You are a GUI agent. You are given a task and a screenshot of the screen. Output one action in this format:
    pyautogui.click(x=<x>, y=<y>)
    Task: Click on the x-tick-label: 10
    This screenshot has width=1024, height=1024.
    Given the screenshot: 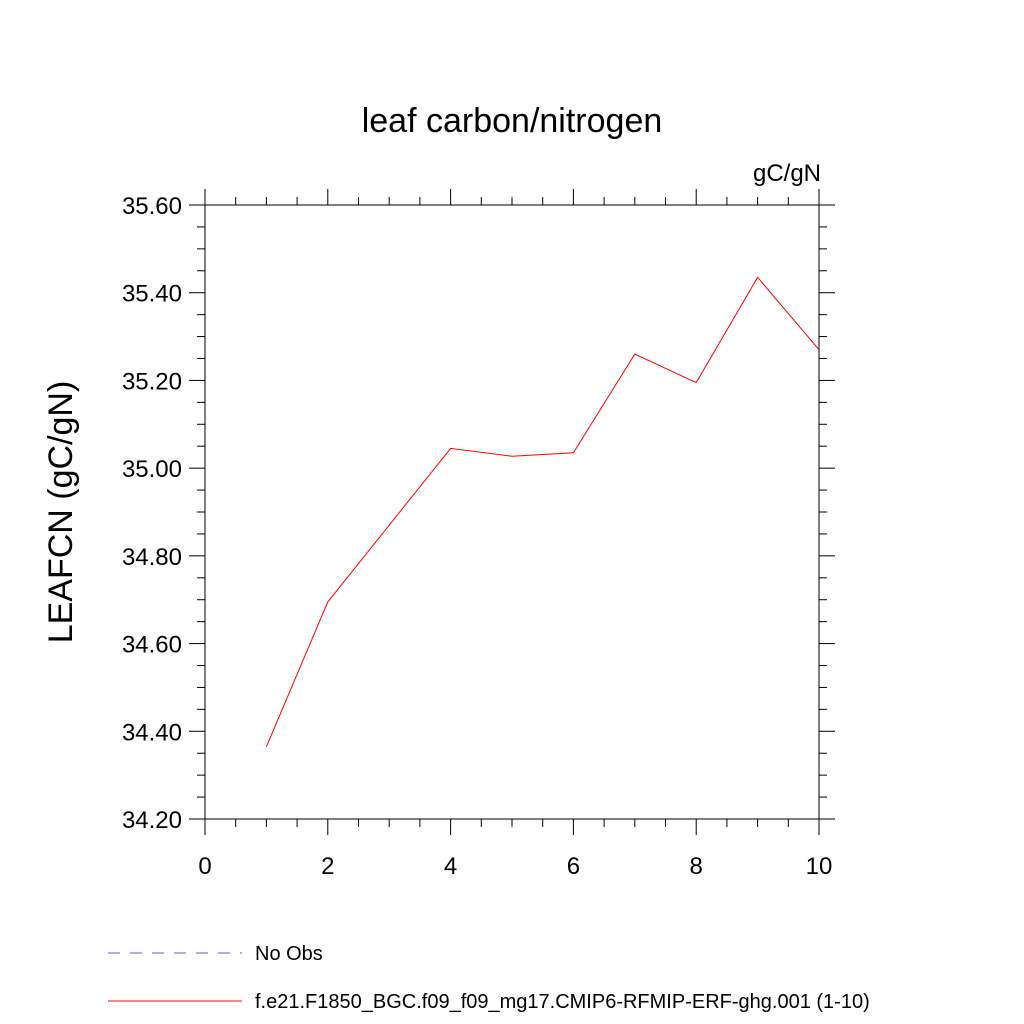 What is the action you would take?
    pyautogui.click(x=819, y=866)
    